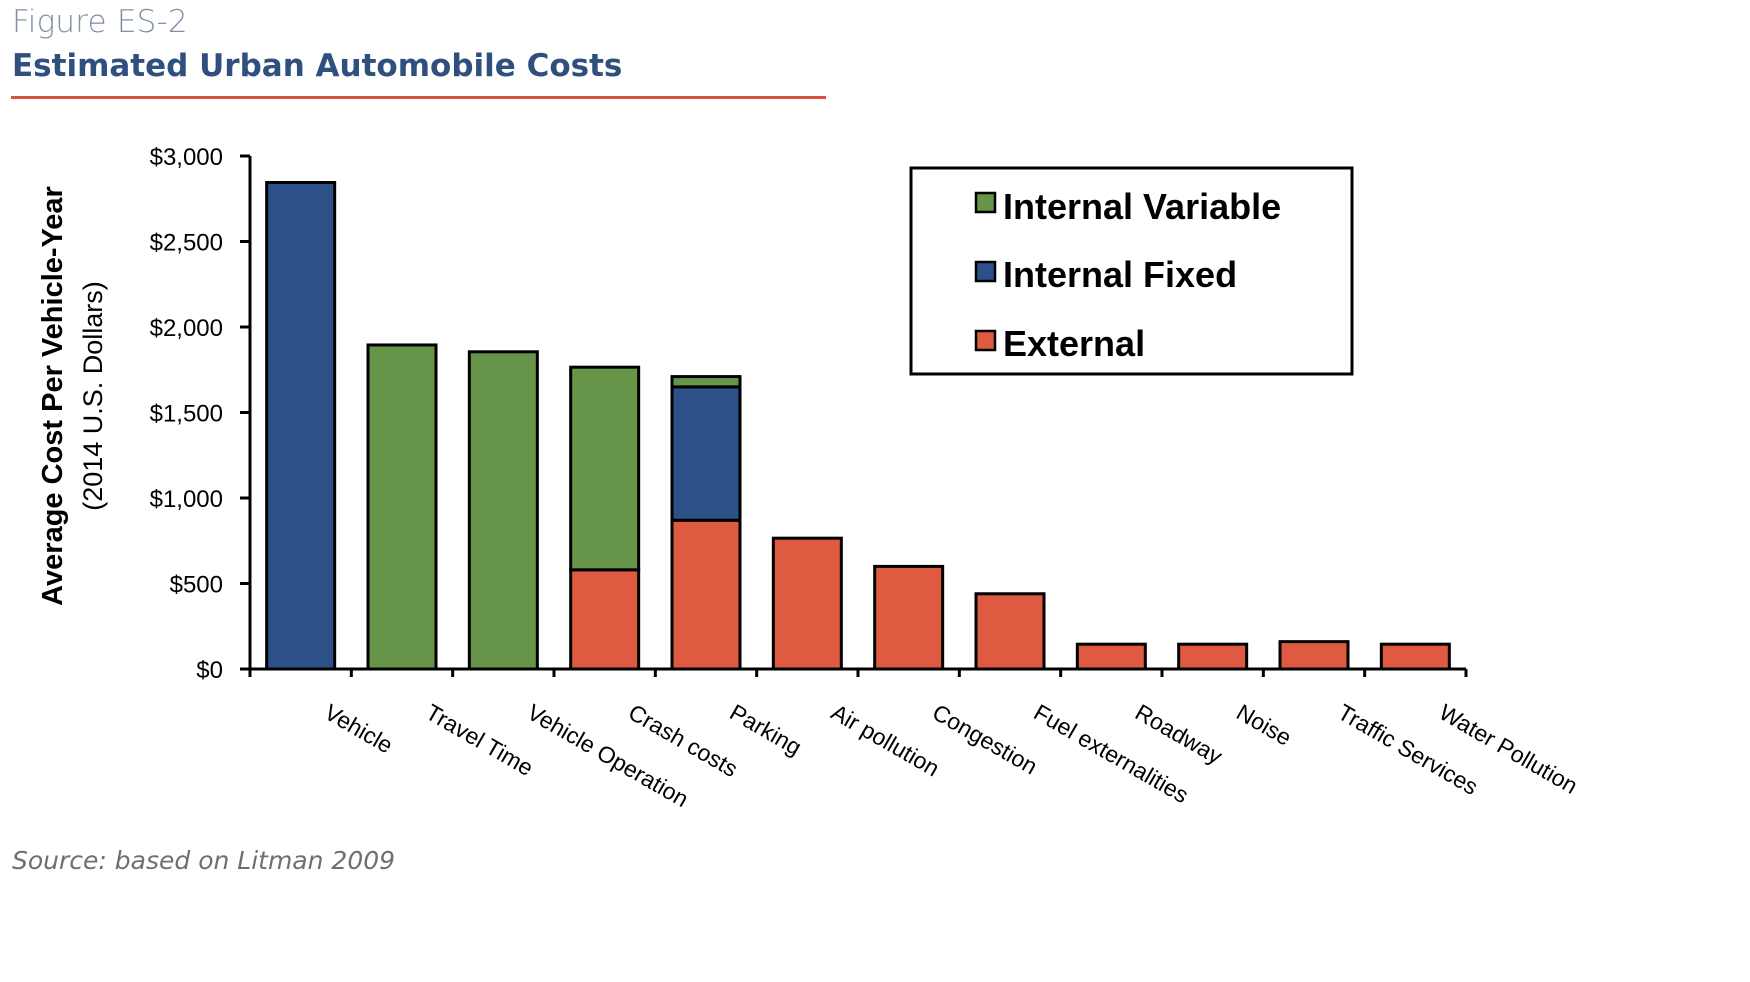 The height and width of the screenshot is (982, 1750). I want to click on y-tick-label: $1,000, so click(186, 499).